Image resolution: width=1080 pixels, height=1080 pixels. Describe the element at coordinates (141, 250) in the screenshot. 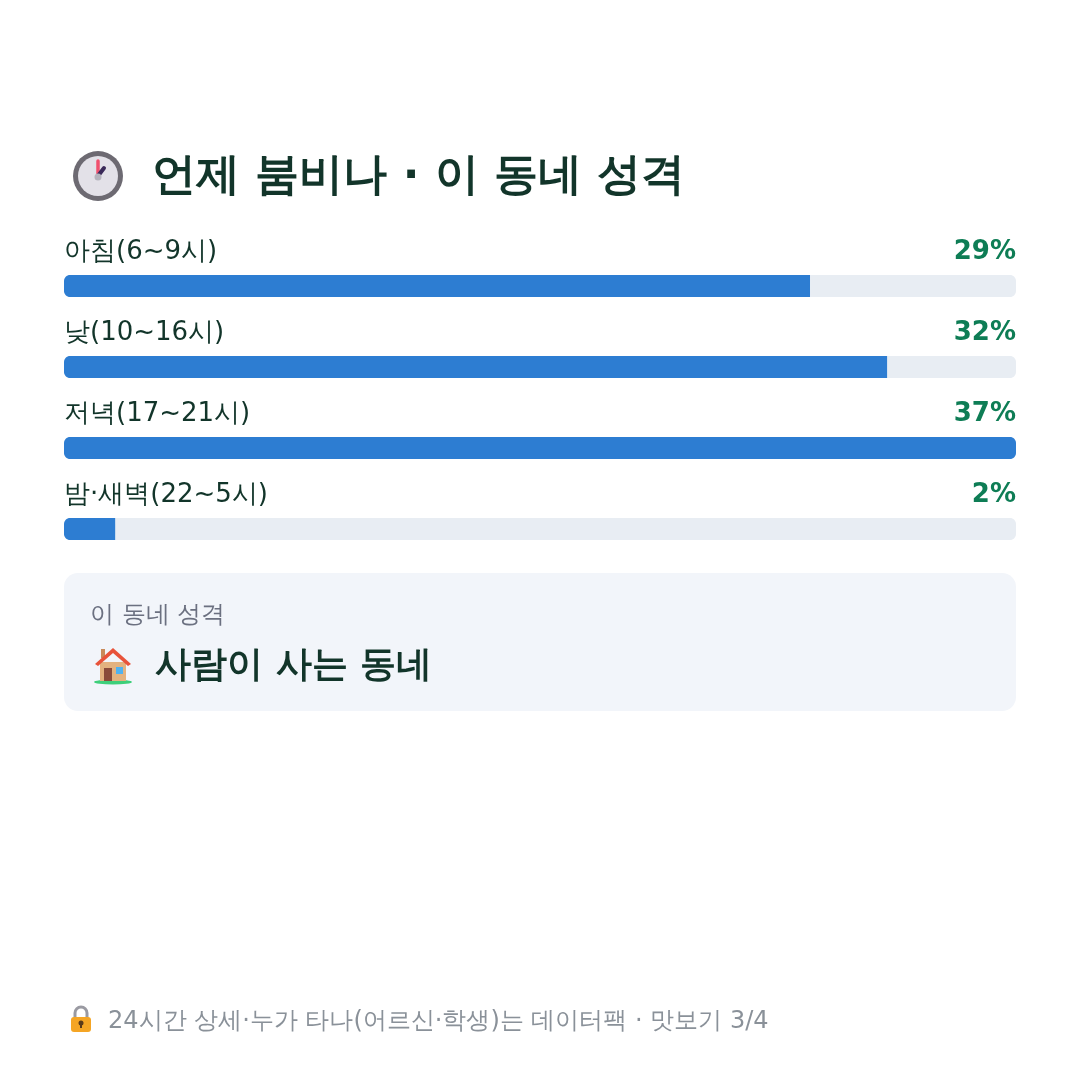

I see `y-tick-label: 아침(6~9시)` at that location.